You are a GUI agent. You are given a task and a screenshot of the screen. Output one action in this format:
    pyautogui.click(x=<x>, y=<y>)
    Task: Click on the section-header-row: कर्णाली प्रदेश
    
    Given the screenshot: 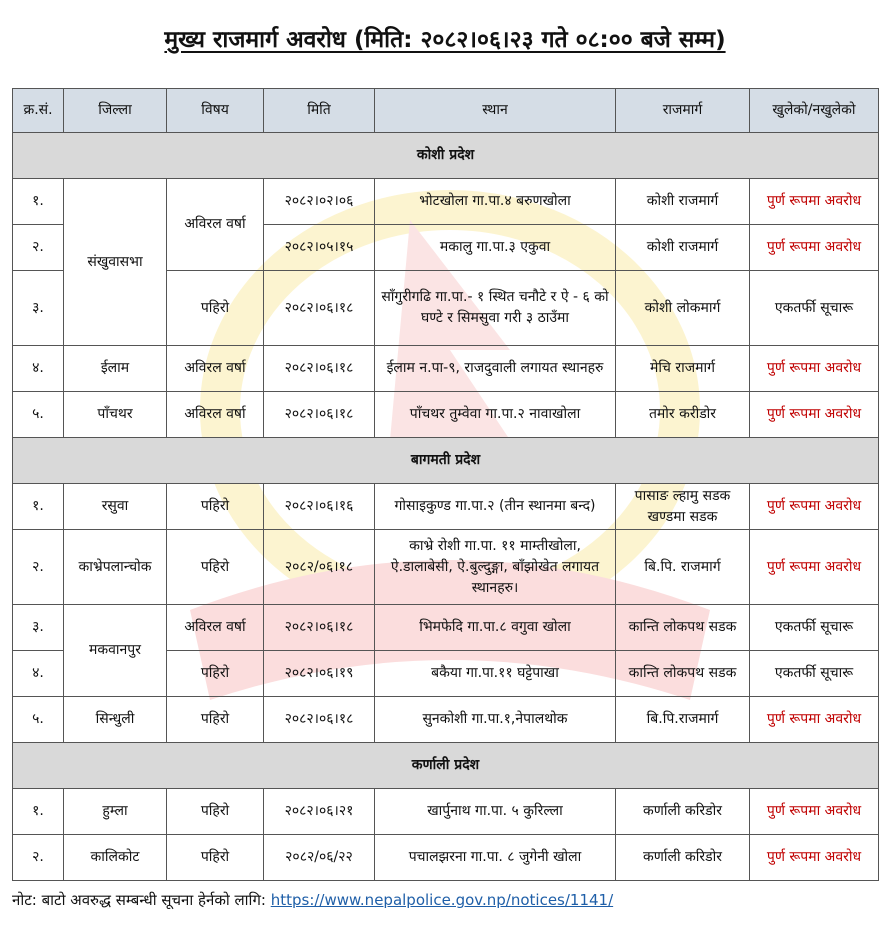 What is the action you would take?
    pyautogui.click(x=445, y=765)
    